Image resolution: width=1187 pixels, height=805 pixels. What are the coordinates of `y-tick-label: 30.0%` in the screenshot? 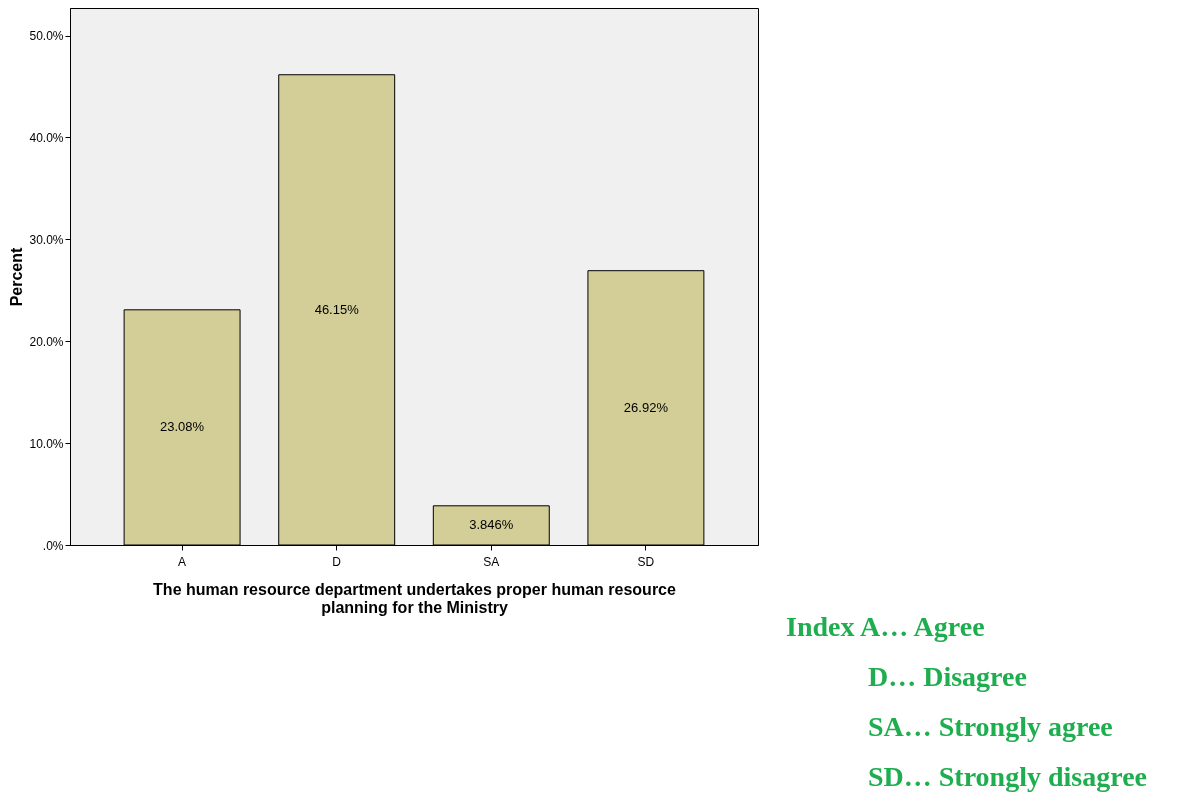 It's located at (46, 239).